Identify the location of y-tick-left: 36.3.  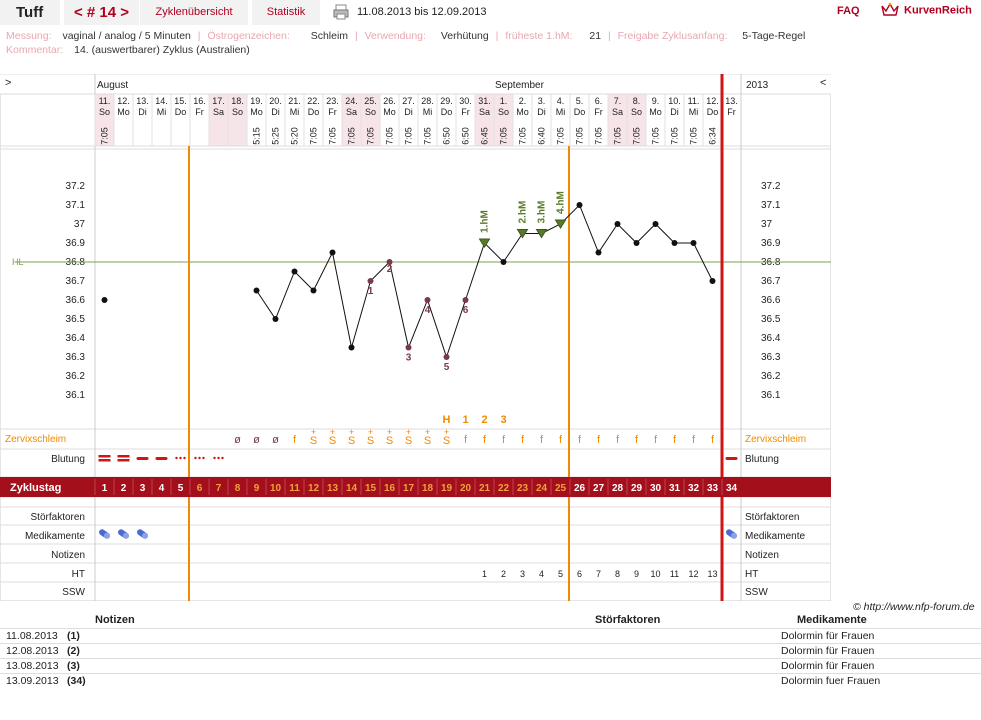
(76, 357).